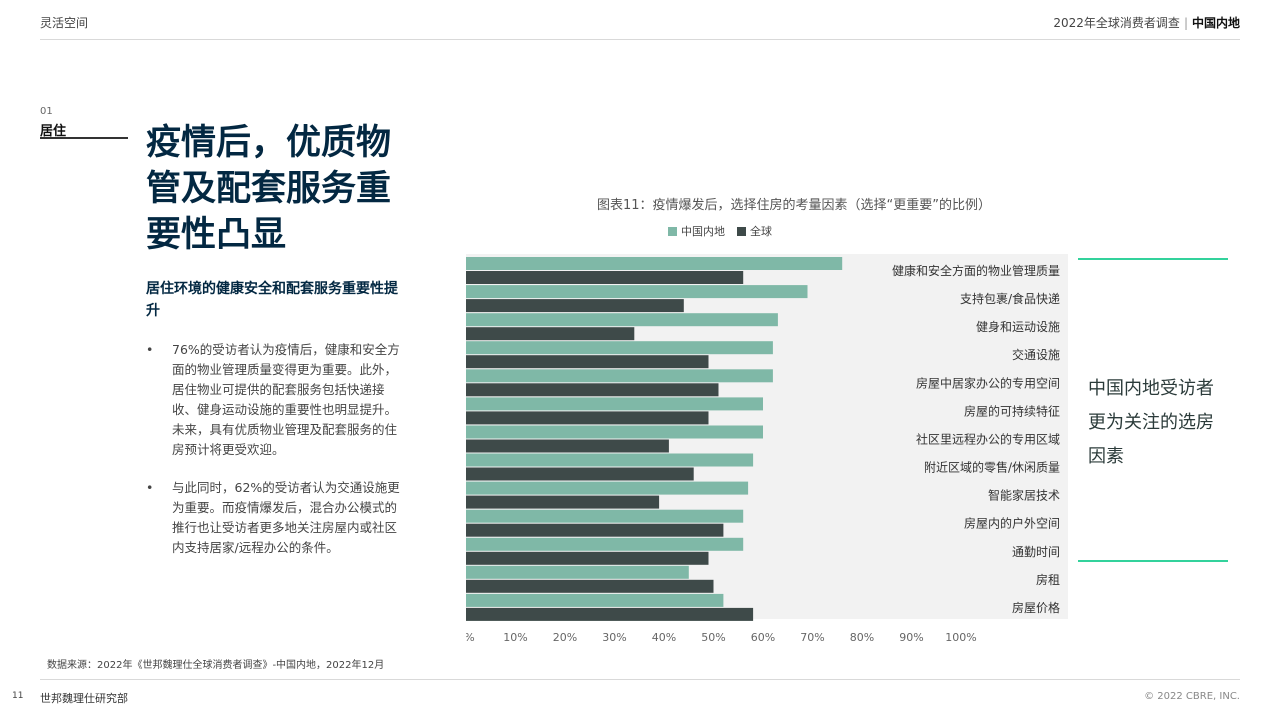 The height and width of the screenshot is (720, 1280). What do you see at coordinates (960, 637) in the screenshot?
I see `x-tick-label: 100%` at bounding box center [960, 637].